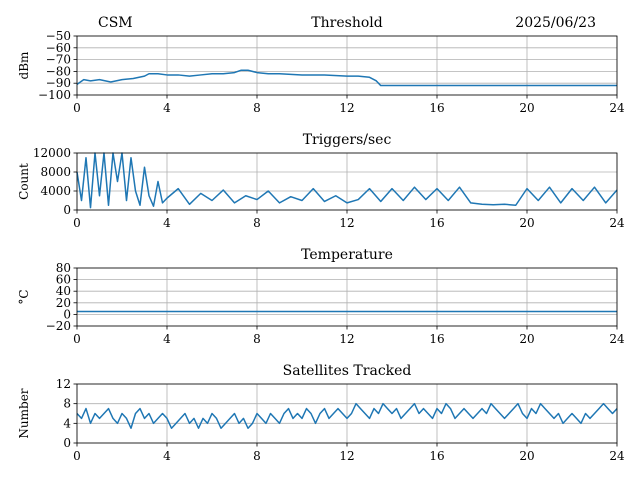 The height and width of the screenshot is (480, 640). What do you see at coordinates (63, 291) in the screenshot?
I see `y-tick-label: 40` at bounding box center [63, 291].